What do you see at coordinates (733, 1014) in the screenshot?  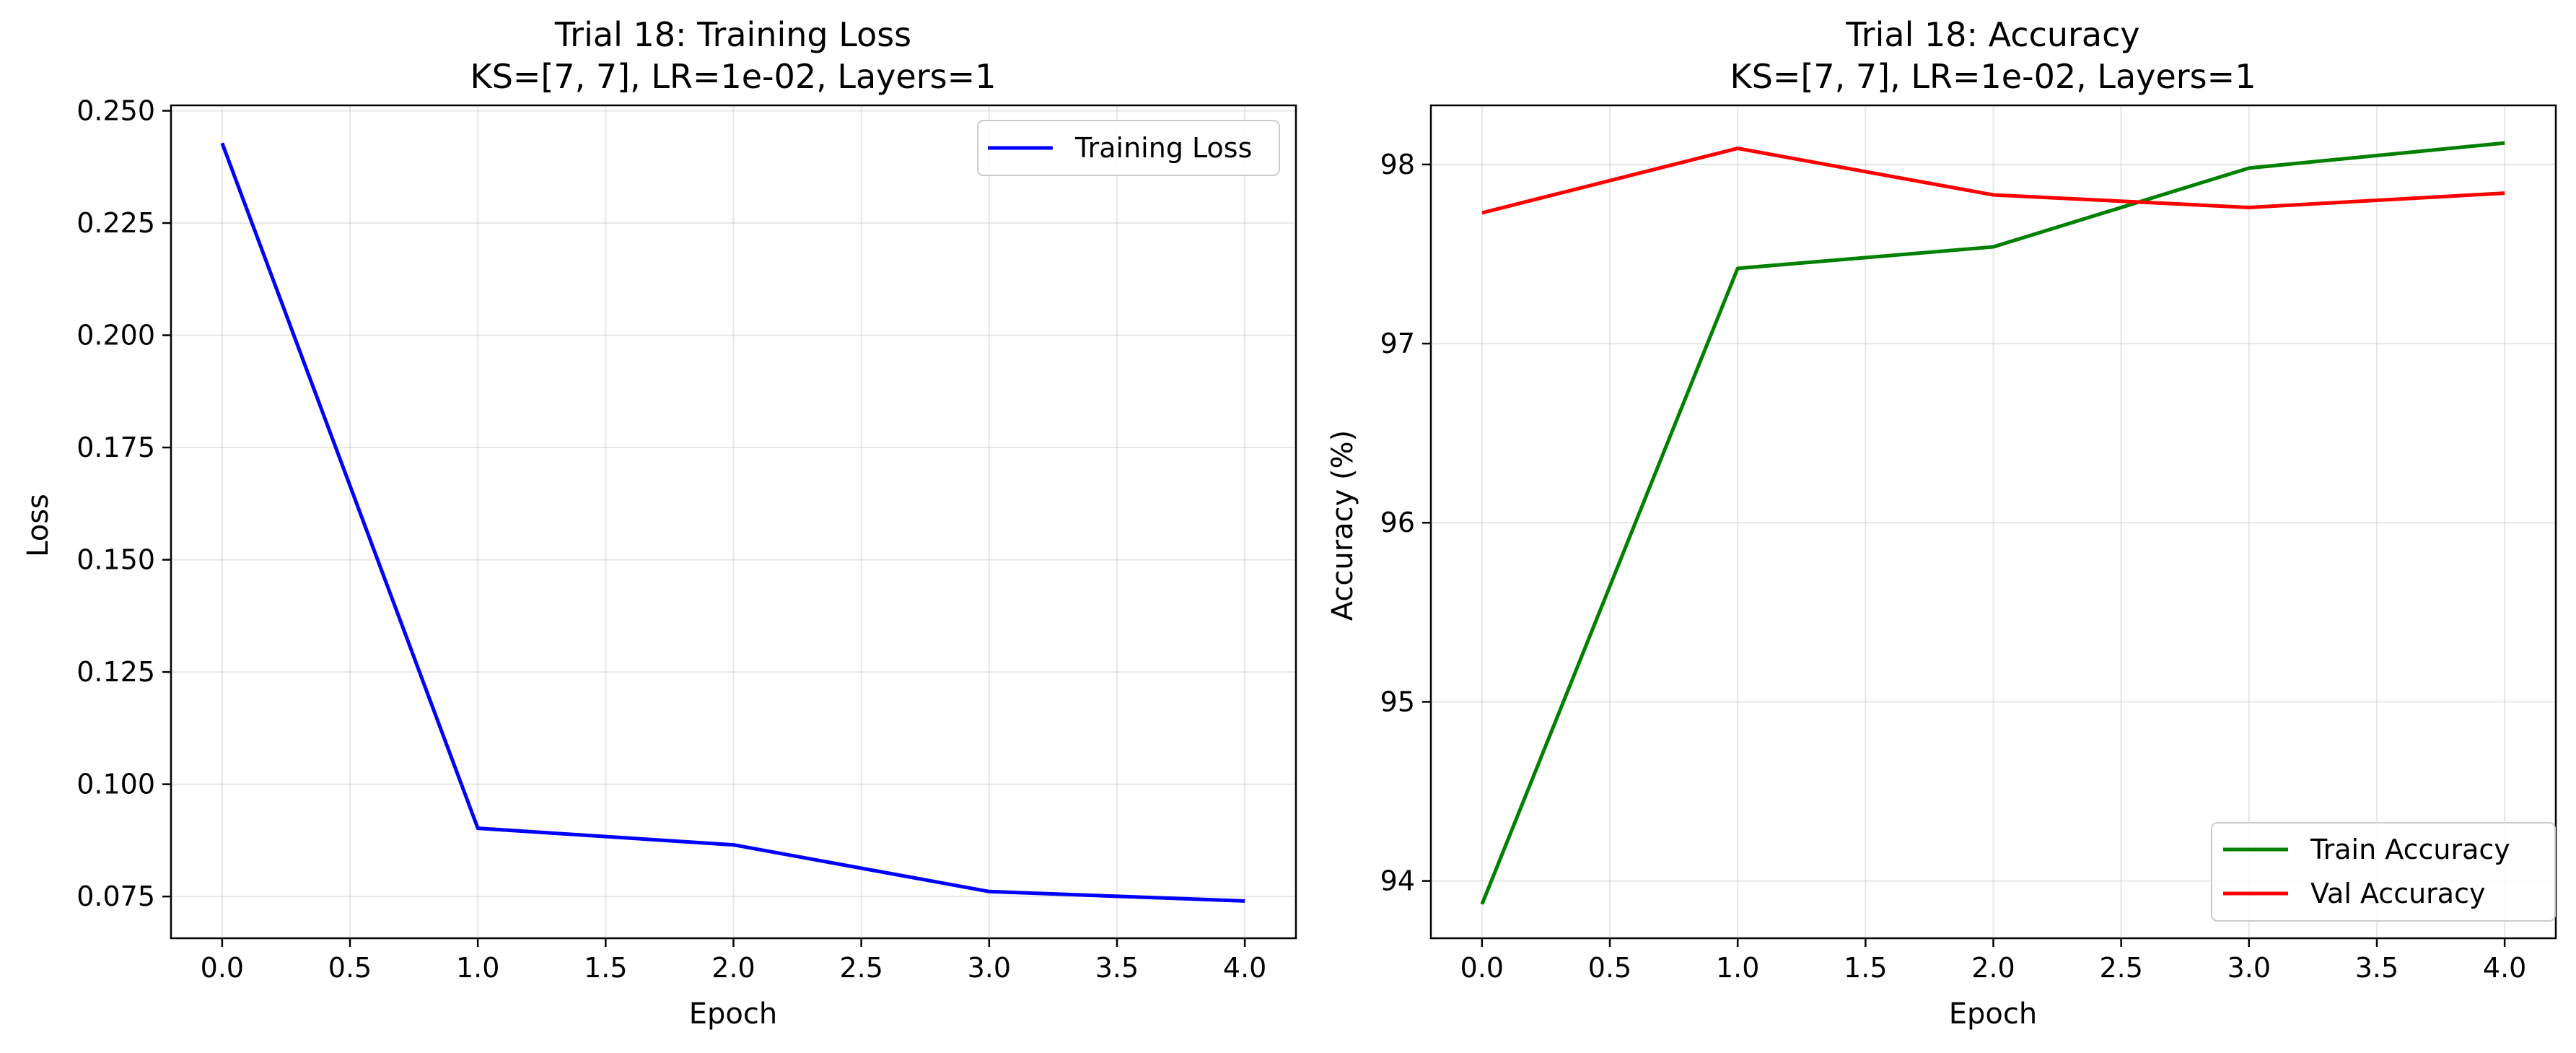 I see `loss-chart-x-axis-label: Epoch` at bounding box center [733, 1014].